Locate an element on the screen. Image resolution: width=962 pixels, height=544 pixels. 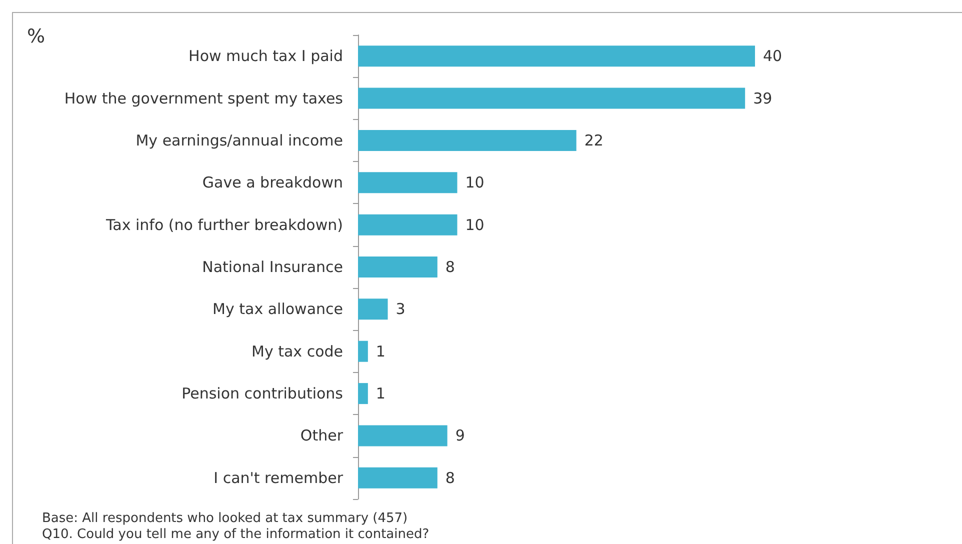
y-tick-label: National Insurance is located at coordinates (272, 267).